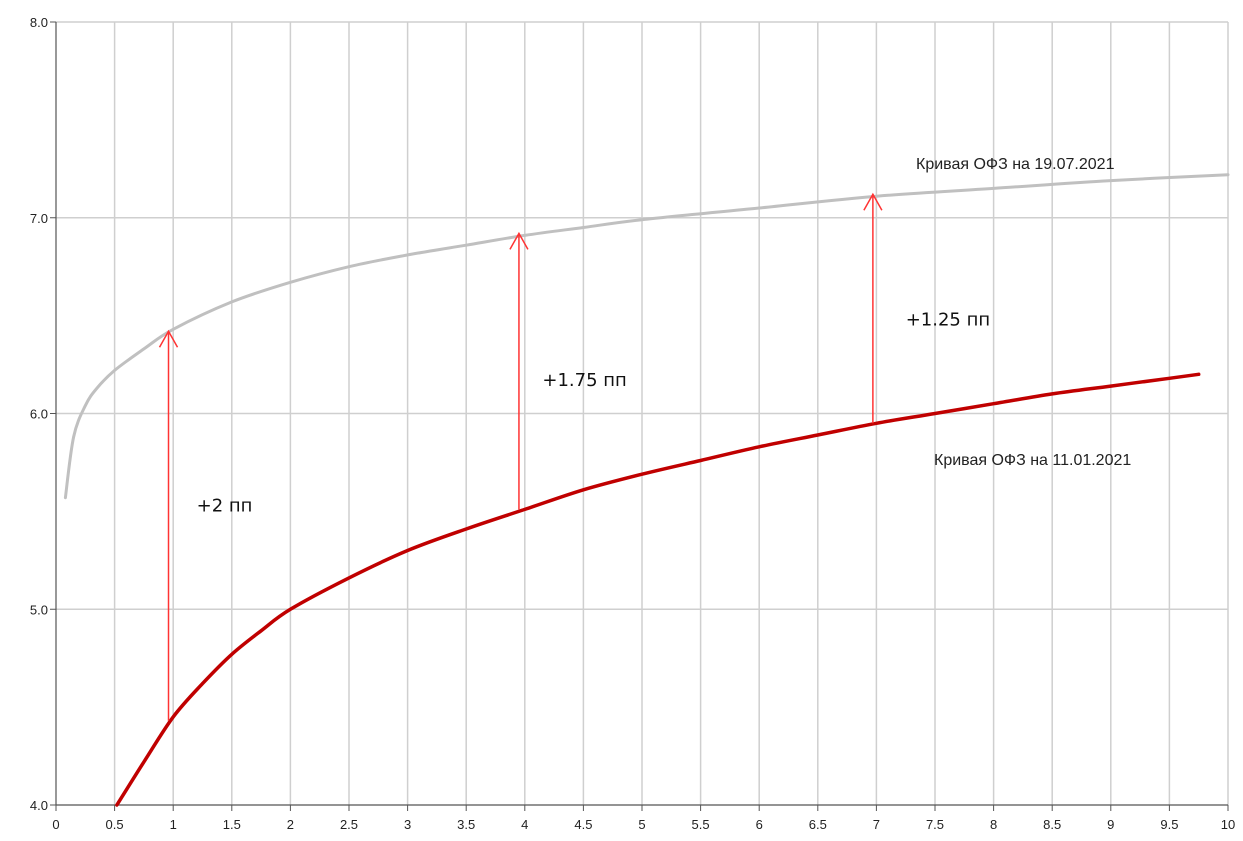 This screenshot has height=841, width=1243. What do you see at coordinates (225, 505) in the screenshot?
I see `annotation-label-2pp: +2 пп` at bounding box center [225, 505].